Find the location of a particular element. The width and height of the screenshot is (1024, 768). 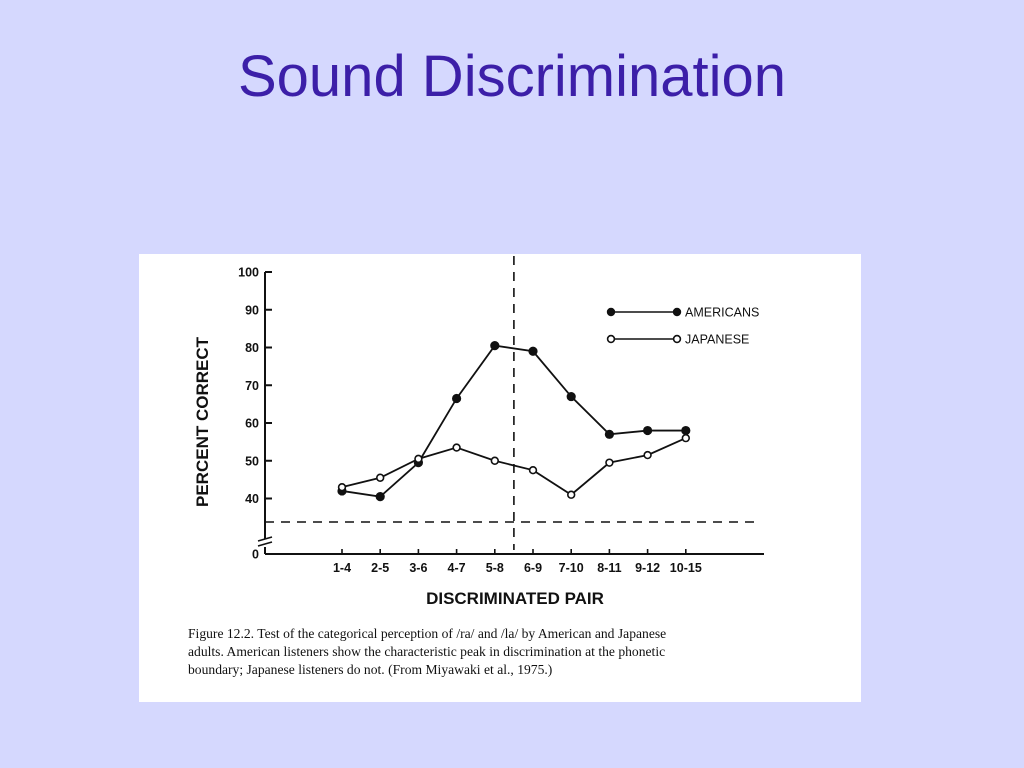

legend-label: JAPANESE is located at coordinates (717, 340).